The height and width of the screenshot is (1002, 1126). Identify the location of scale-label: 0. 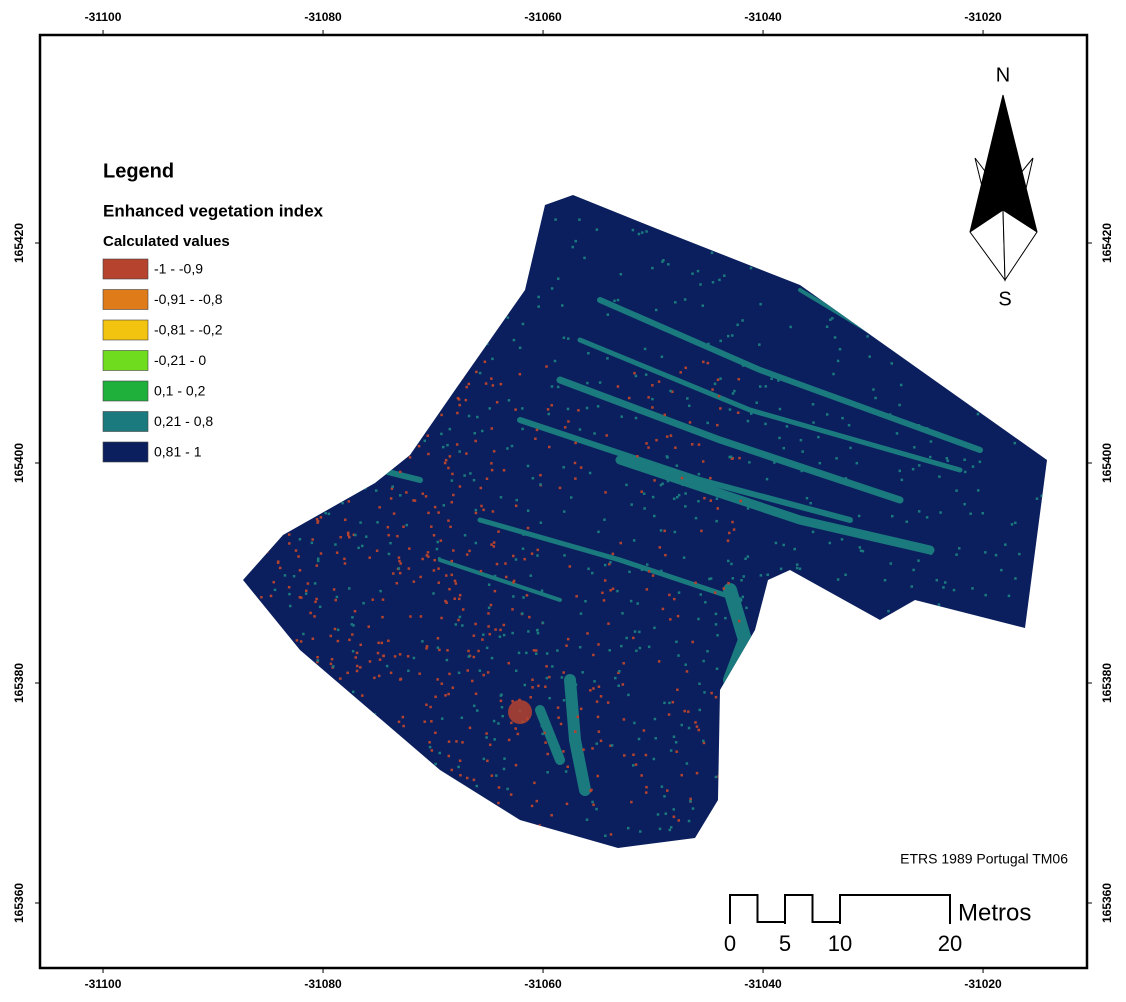
(730, 943).